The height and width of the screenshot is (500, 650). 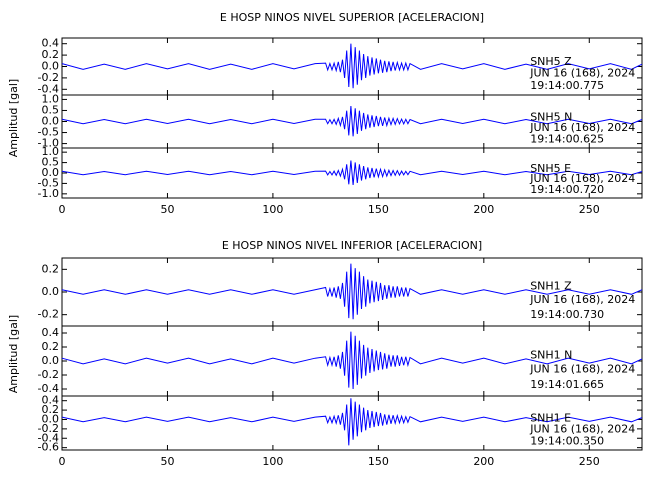 What do you see at coordinates (551, 116) in the screenshot?
I see `station-label: SNH5 N` at bounding box center [551, 116].